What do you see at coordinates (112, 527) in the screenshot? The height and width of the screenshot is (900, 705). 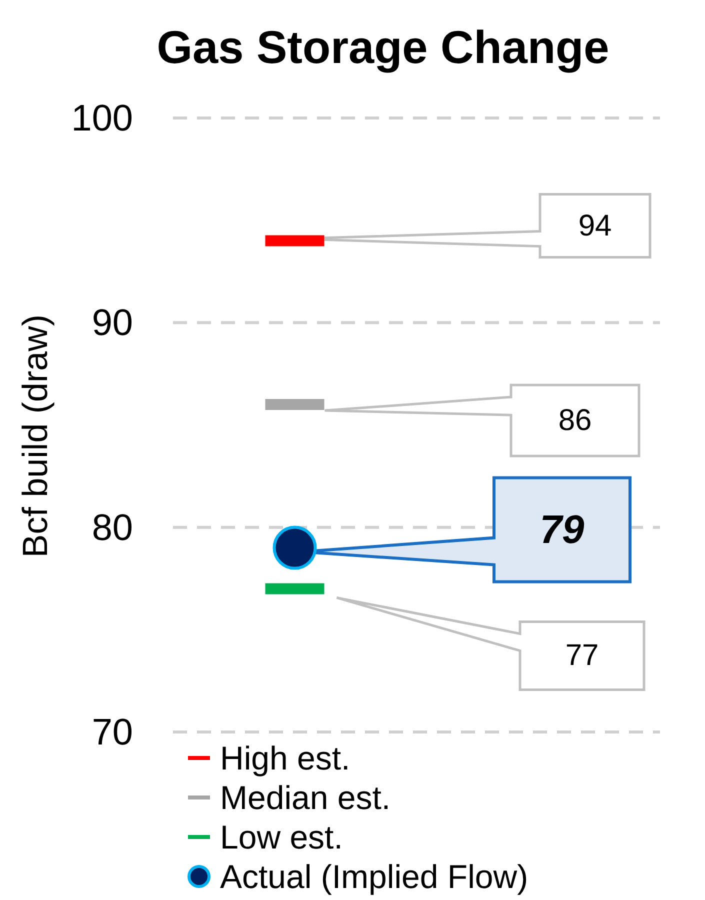 I see `y-tick-label: 80` at bounding box center [112, 527].